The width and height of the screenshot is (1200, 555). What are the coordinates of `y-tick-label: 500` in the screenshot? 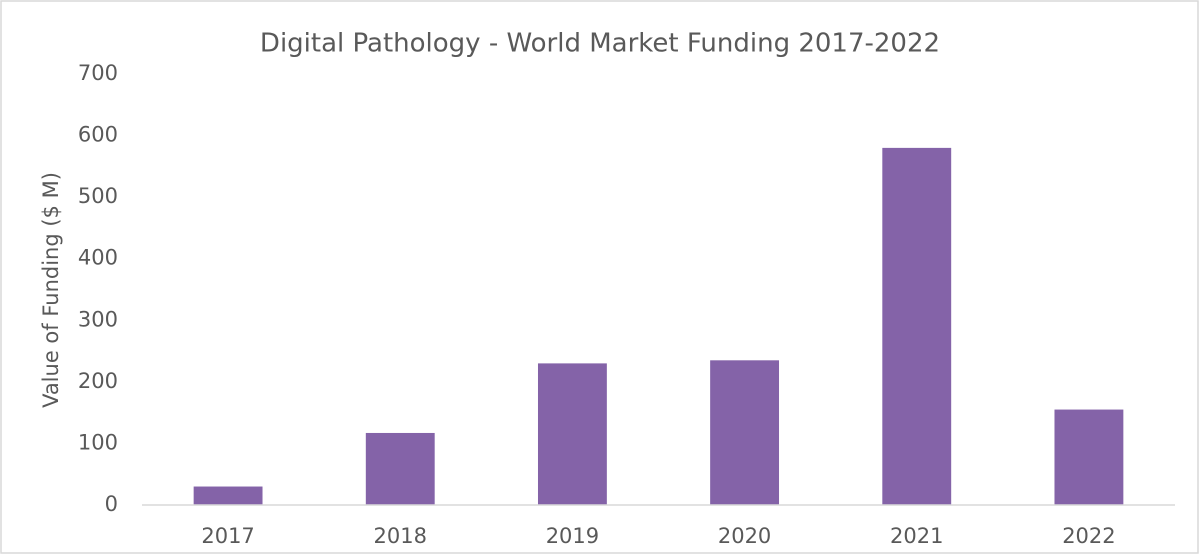 It's located at (98, 196).